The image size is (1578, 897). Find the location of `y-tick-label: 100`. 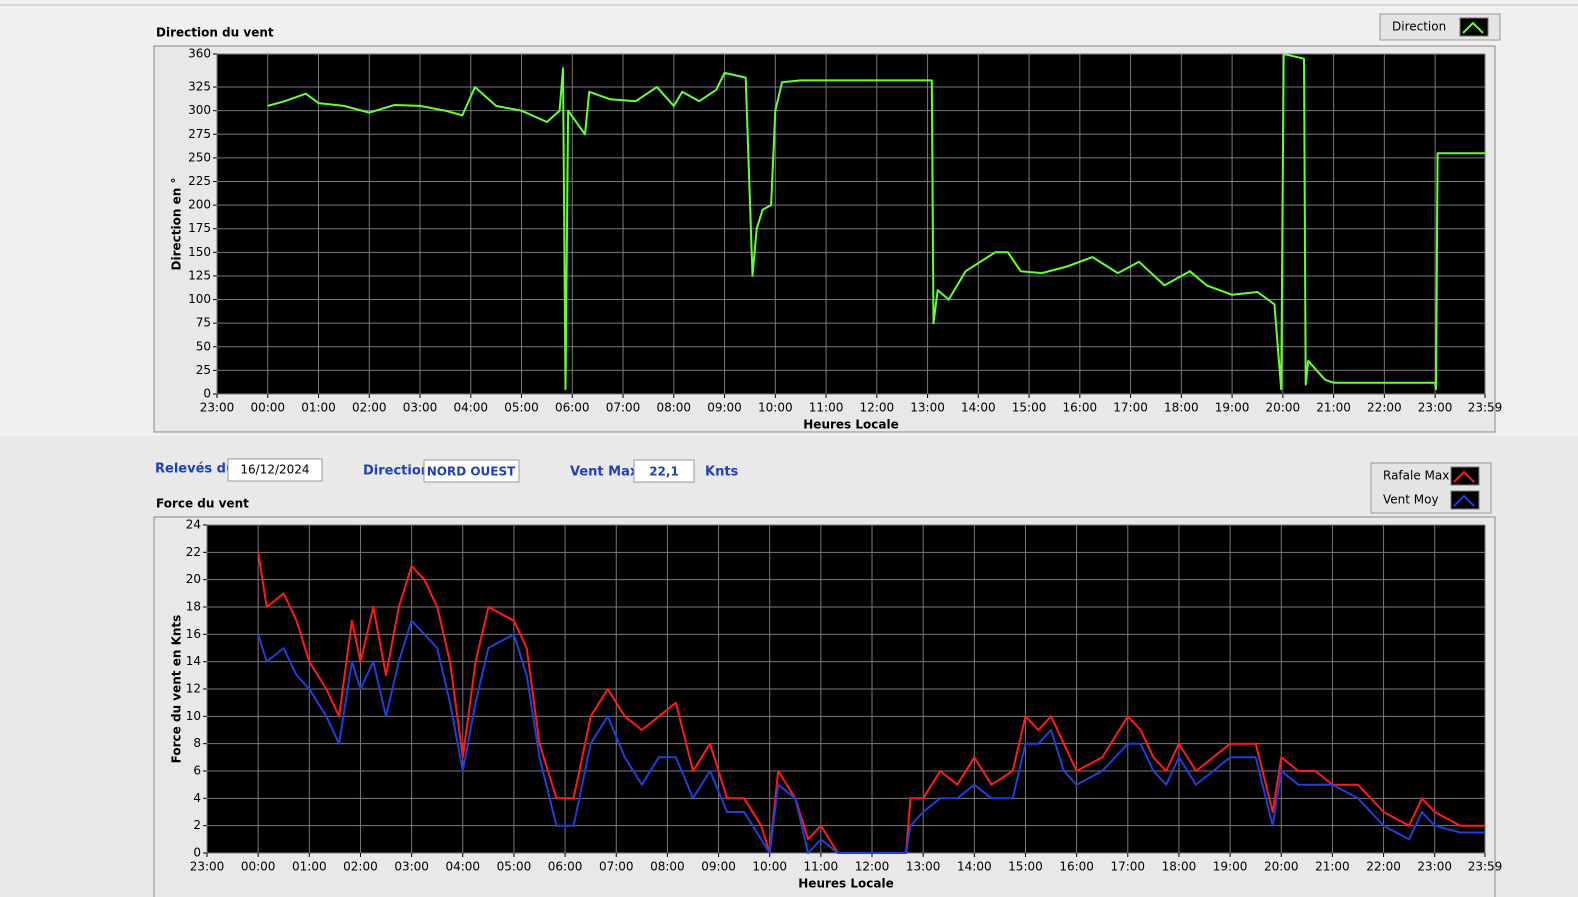

y-tick-label: 100 is located at coordinates (199, 299).